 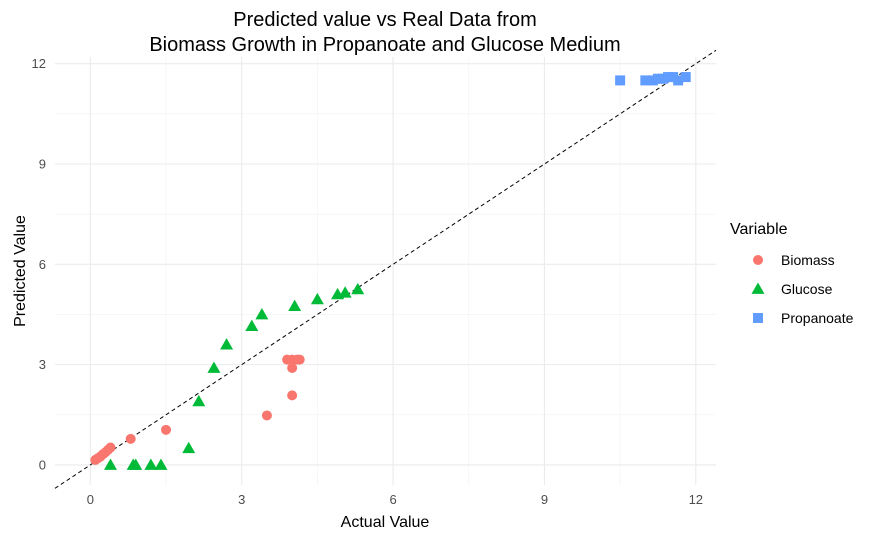 I want to click on legend-key-biomass, so click(x=758, y=260).